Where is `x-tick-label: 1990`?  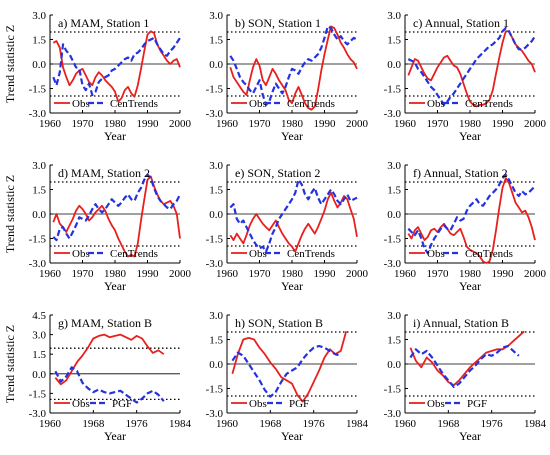
x-tick-label: 1990 is located at coordinates (325, 274).